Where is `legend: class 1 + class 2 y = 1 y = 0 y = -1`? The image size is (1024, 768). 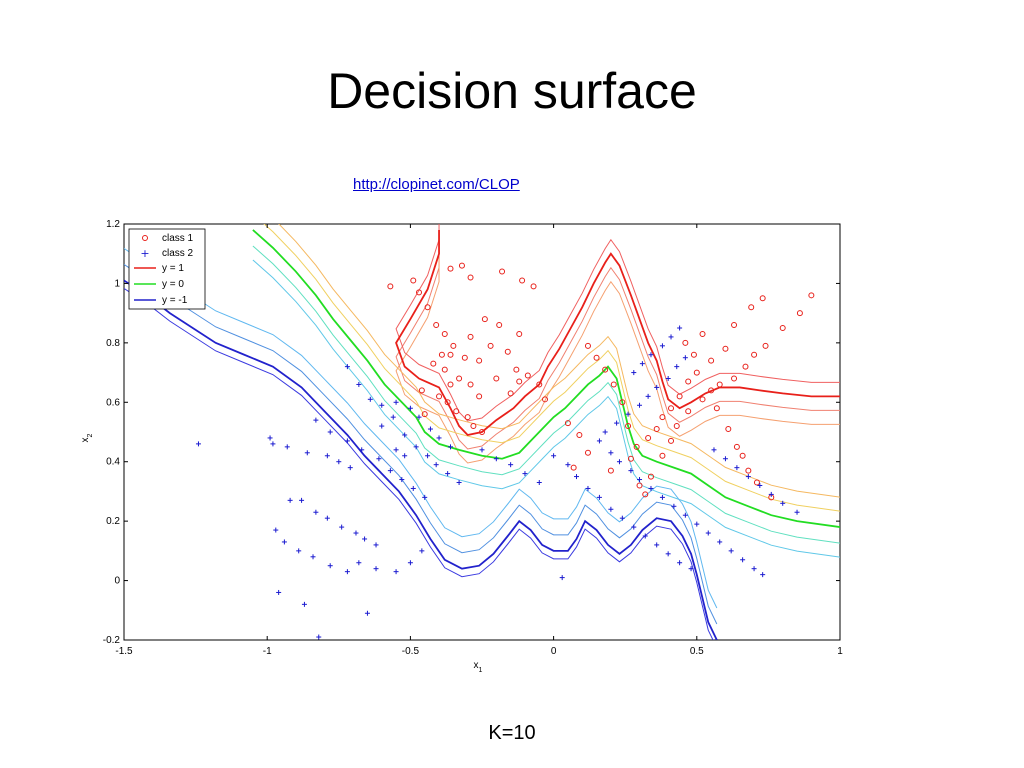 legend: class 1 + class 2 y = 1 y = 0 y = -1 is located at coordinates (167, 269).